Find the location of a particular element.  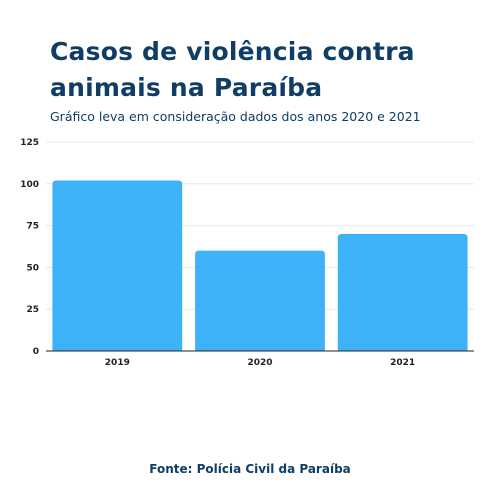

y-tick-label: 0 is located at coordinates (36, 352).